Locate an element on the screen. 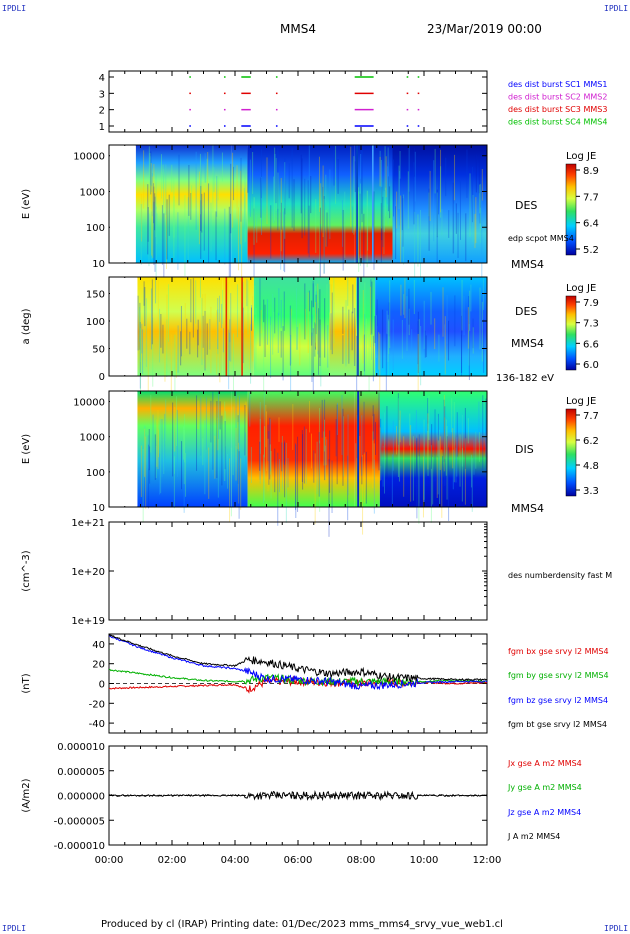 The width and height of the screenshot is (630, 934). x-tick-label: 02:00 is located at coordinates (172, 860).